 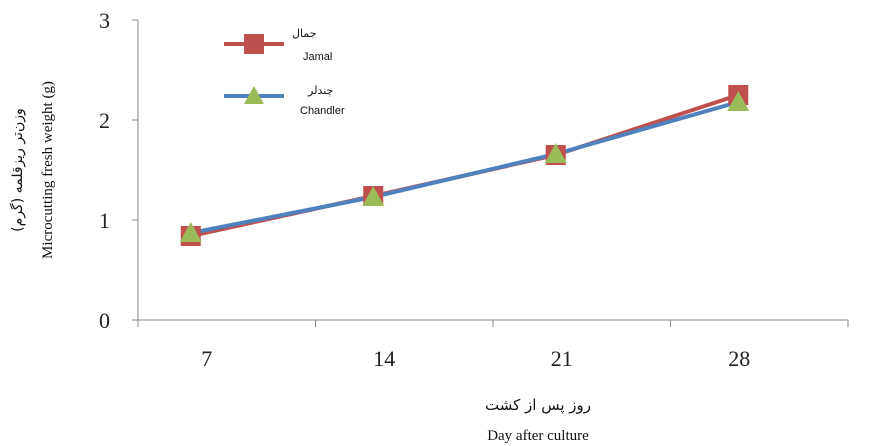 I want to click on legend-swatch-chandler-marker, so click(x=254, y=95).